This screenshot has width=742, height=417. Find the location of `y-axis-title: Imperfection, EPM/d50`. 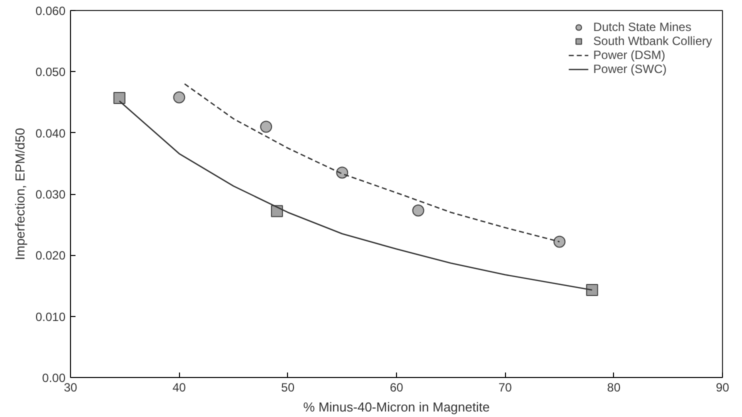

y-axis-title: Imperfection, EPM/d50 is located at coordinates (20, 194).